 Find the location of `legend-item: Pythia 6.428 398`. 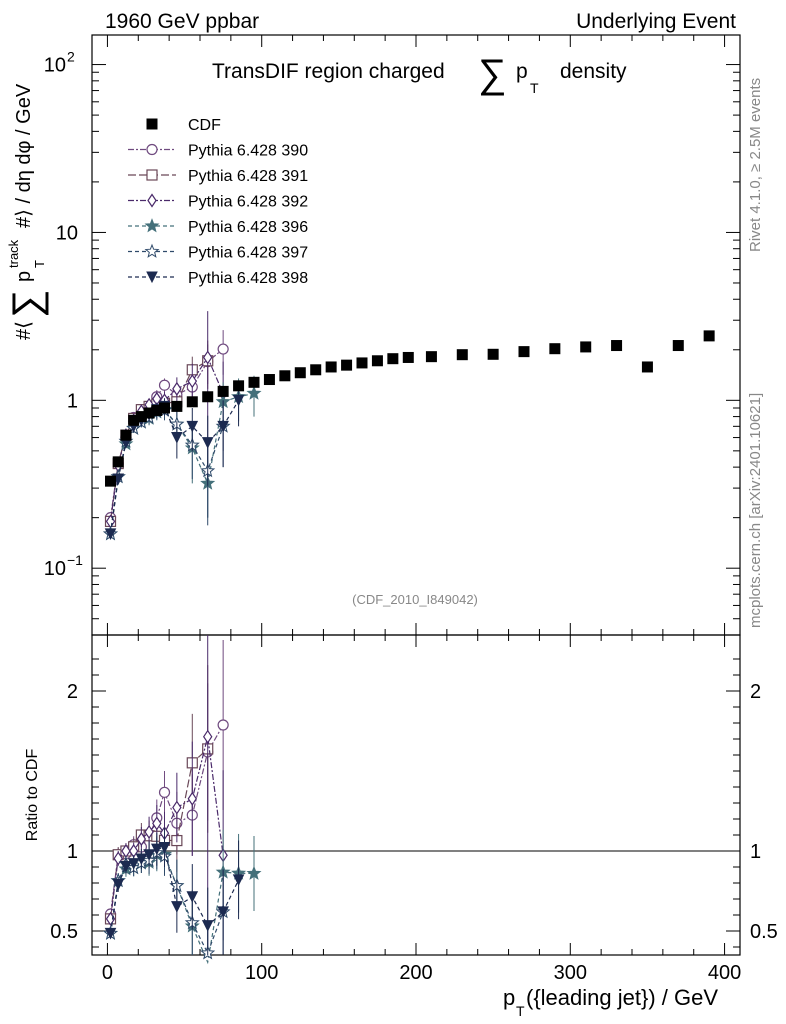

legend-item: Pythia 6.428 398 is located at coordinates (218, 278).